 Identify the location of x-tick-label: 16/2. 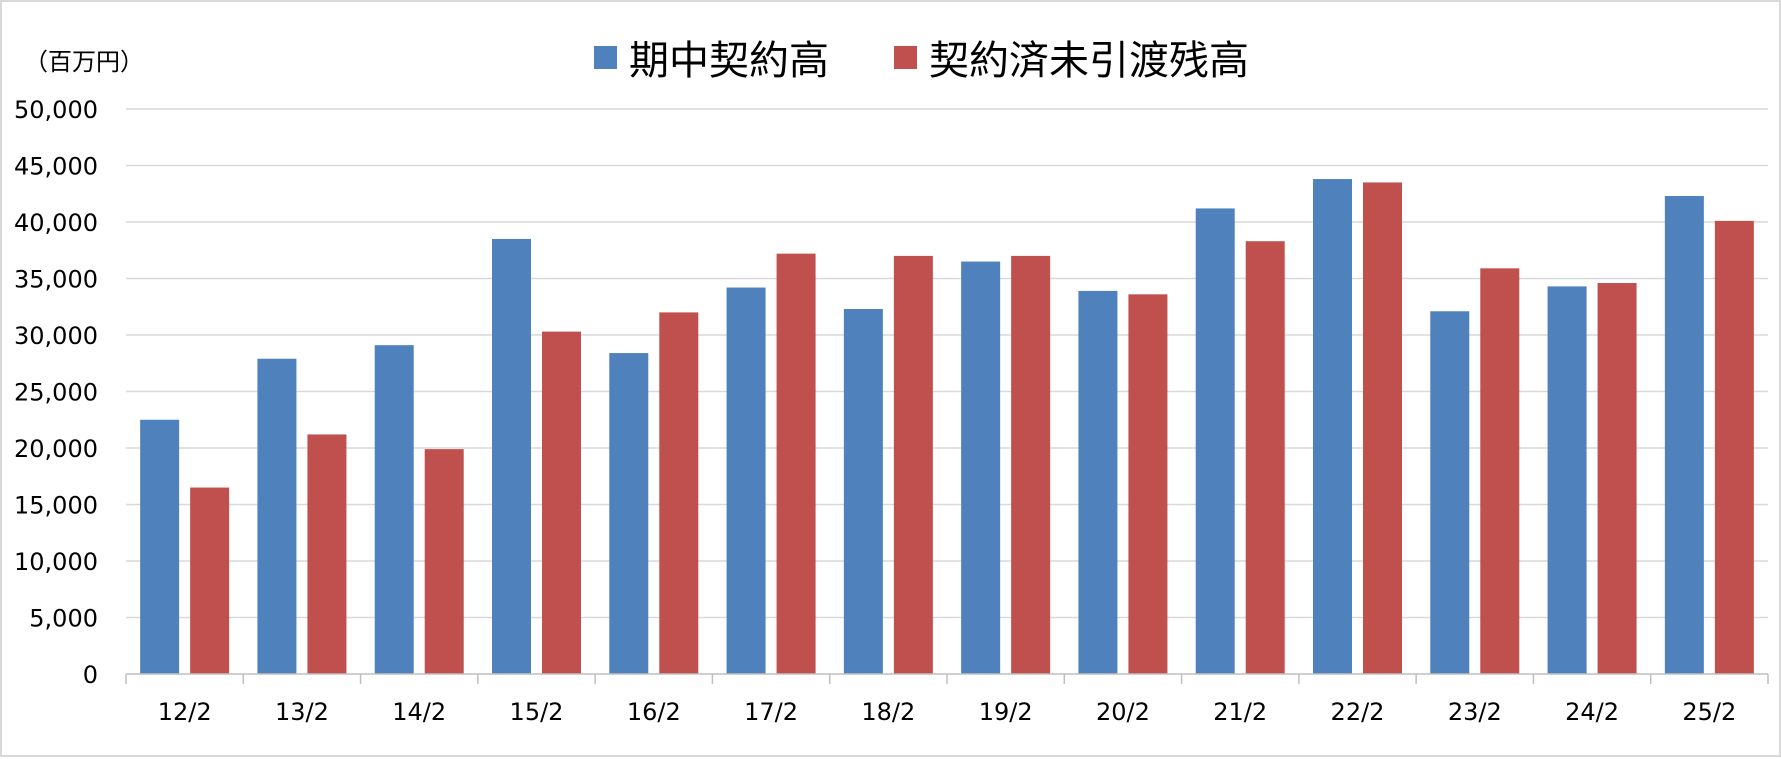
(654, 712).